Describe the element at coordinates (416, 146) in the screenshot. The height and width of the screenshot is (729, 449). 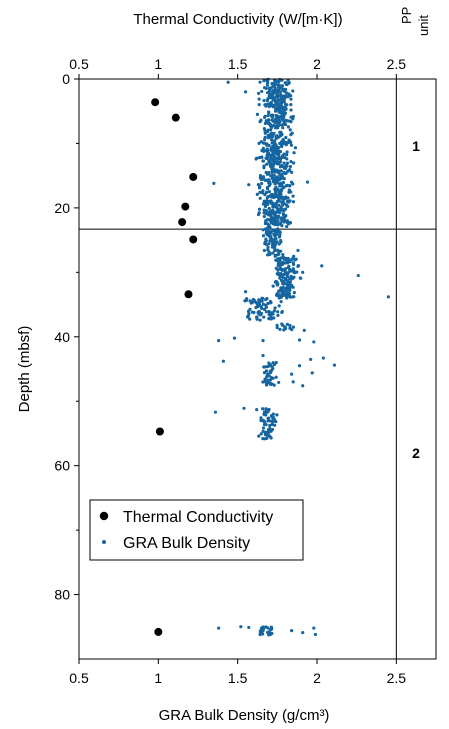
I see `unit-label-1: 1` at that location.